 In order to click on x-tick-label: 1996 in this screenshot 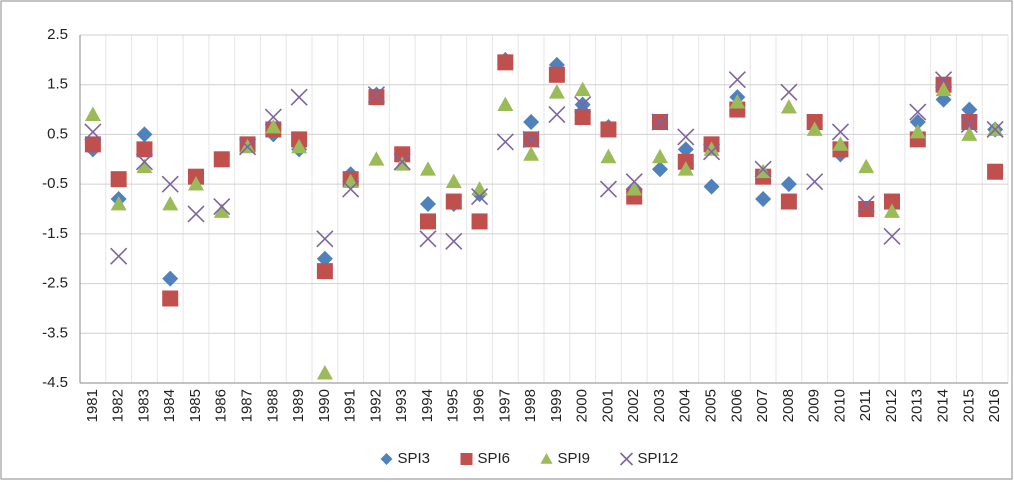, I will do `click(479, 405)`.